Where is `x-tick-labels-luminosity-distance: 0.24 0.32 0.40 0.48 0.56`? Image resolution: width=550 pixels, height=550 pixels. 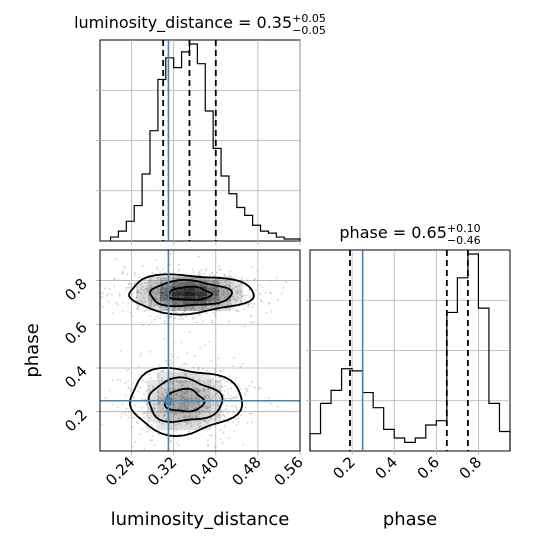 x-tick-labels-luminosity-distance: 0.24 0.32 0.40 0.48 0.56 is located at coordinates (204, 471).